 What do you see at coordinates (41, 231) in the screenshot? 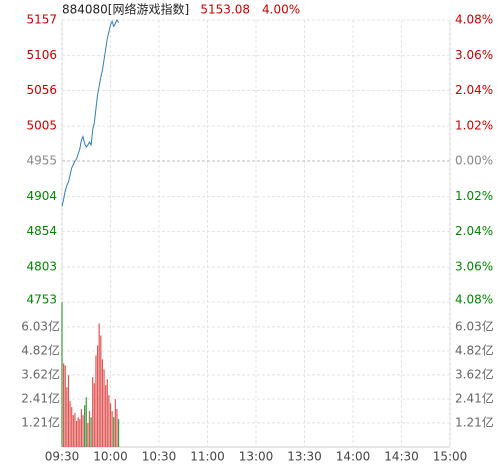
I see `y-tick-label: 4854` at bounding box center [41, 231].